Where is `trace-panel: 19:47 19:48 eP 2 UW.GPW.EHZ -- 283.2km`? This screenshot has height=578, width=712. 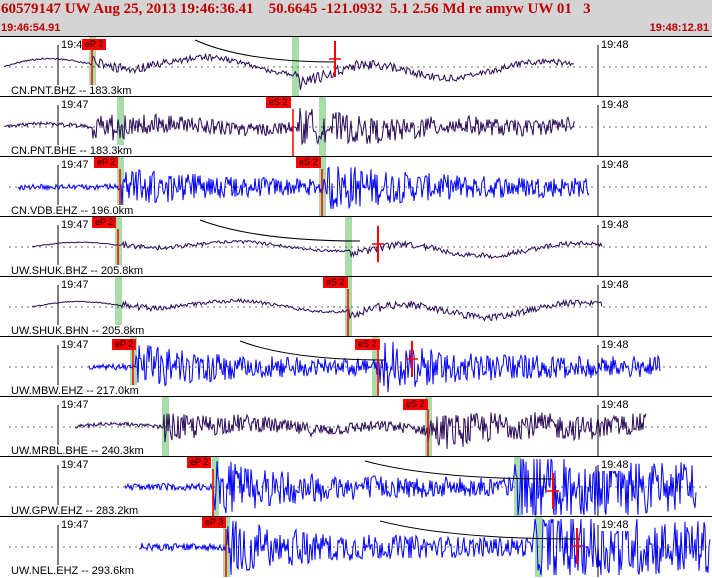 trace-panel: 19:47 19:48 eP 2 UW.GPW.EHZ -- 283.2km is located at coordinates (356, 486).